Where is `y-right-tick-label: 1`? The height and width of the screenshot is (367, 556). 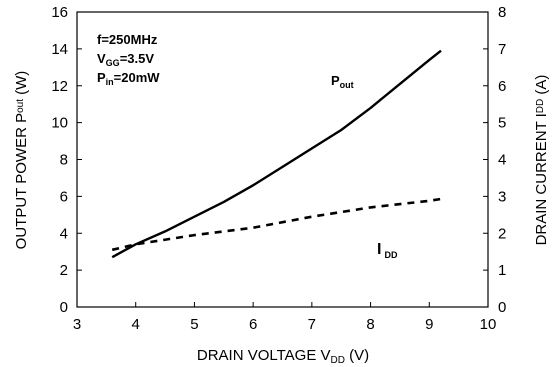 y-right-tick-label: 1 is located at coordinates (502, 270).